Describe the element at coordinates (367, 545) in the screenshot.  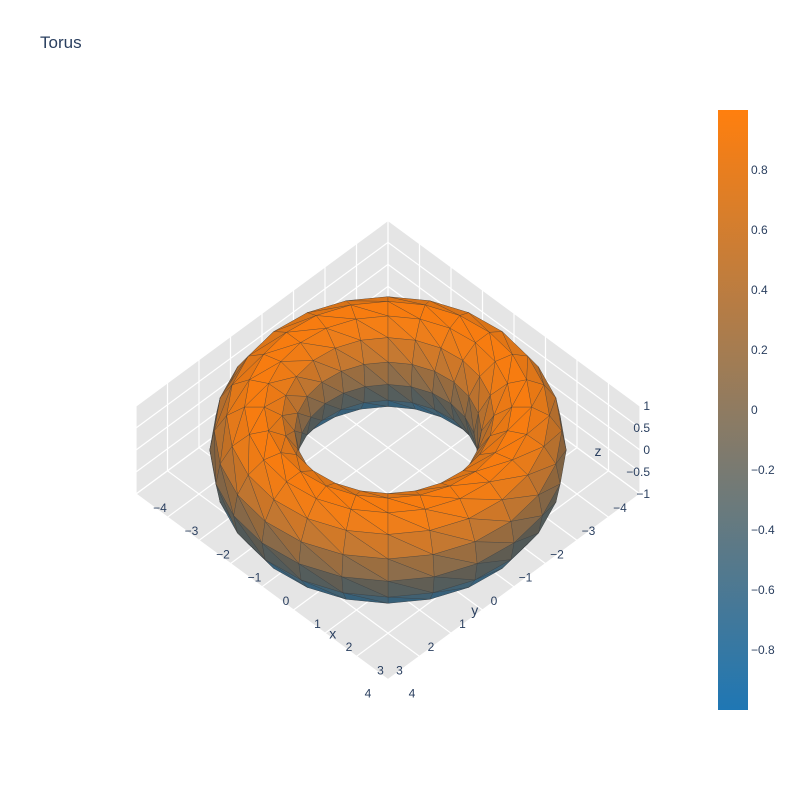
I see `mesh-face` at that location.